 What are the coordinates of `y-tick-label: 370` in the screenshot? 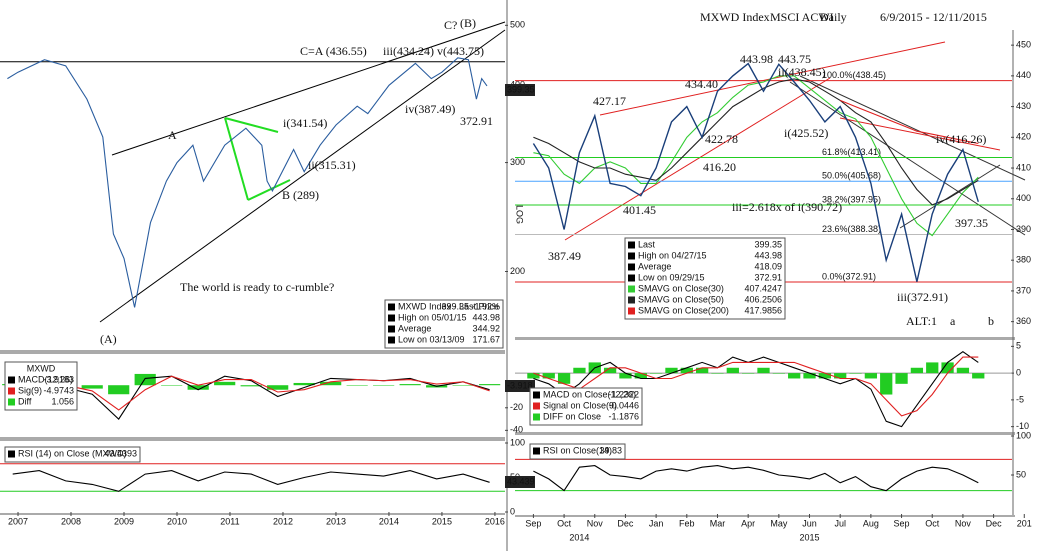 It's located at (1023, 290).